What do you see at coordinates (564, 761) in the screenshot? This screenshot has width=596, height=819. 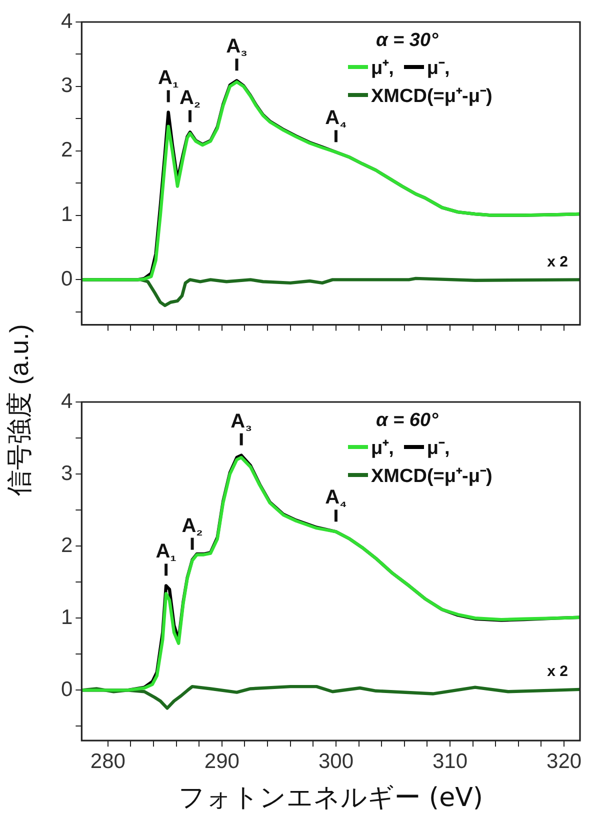 I see `x-tick-label: 320` at bounding box center [564, 761].